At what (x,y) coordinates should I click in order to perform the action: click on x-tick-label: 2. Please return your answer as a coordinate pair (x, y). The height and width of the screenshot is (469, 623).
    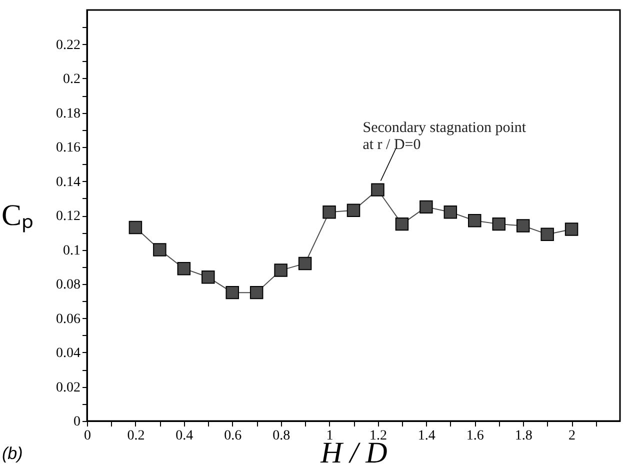
    Looking at the image, I should click on (572, 436).